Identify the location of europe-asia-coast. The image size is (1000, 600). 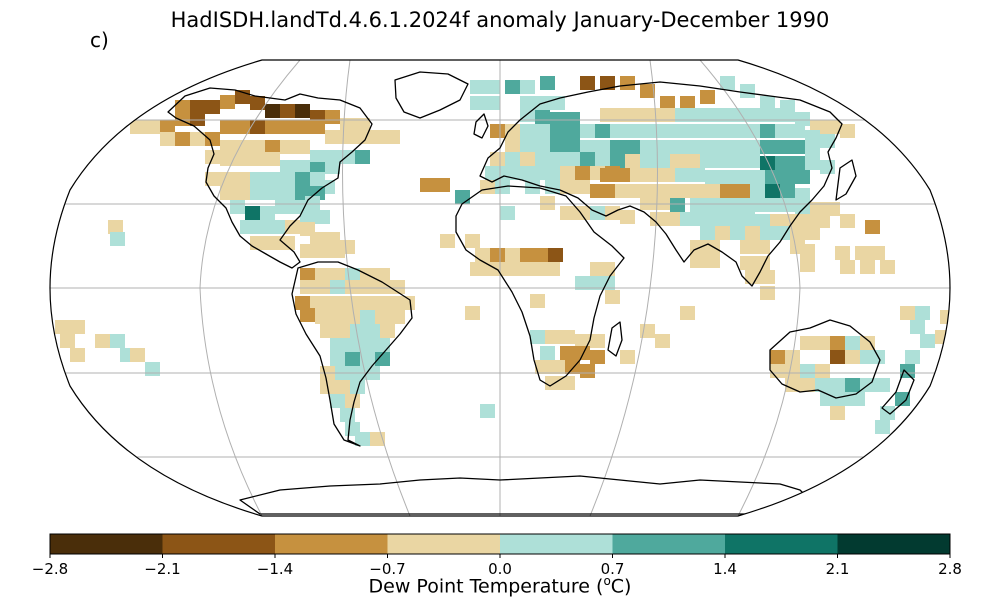
(661, 184).